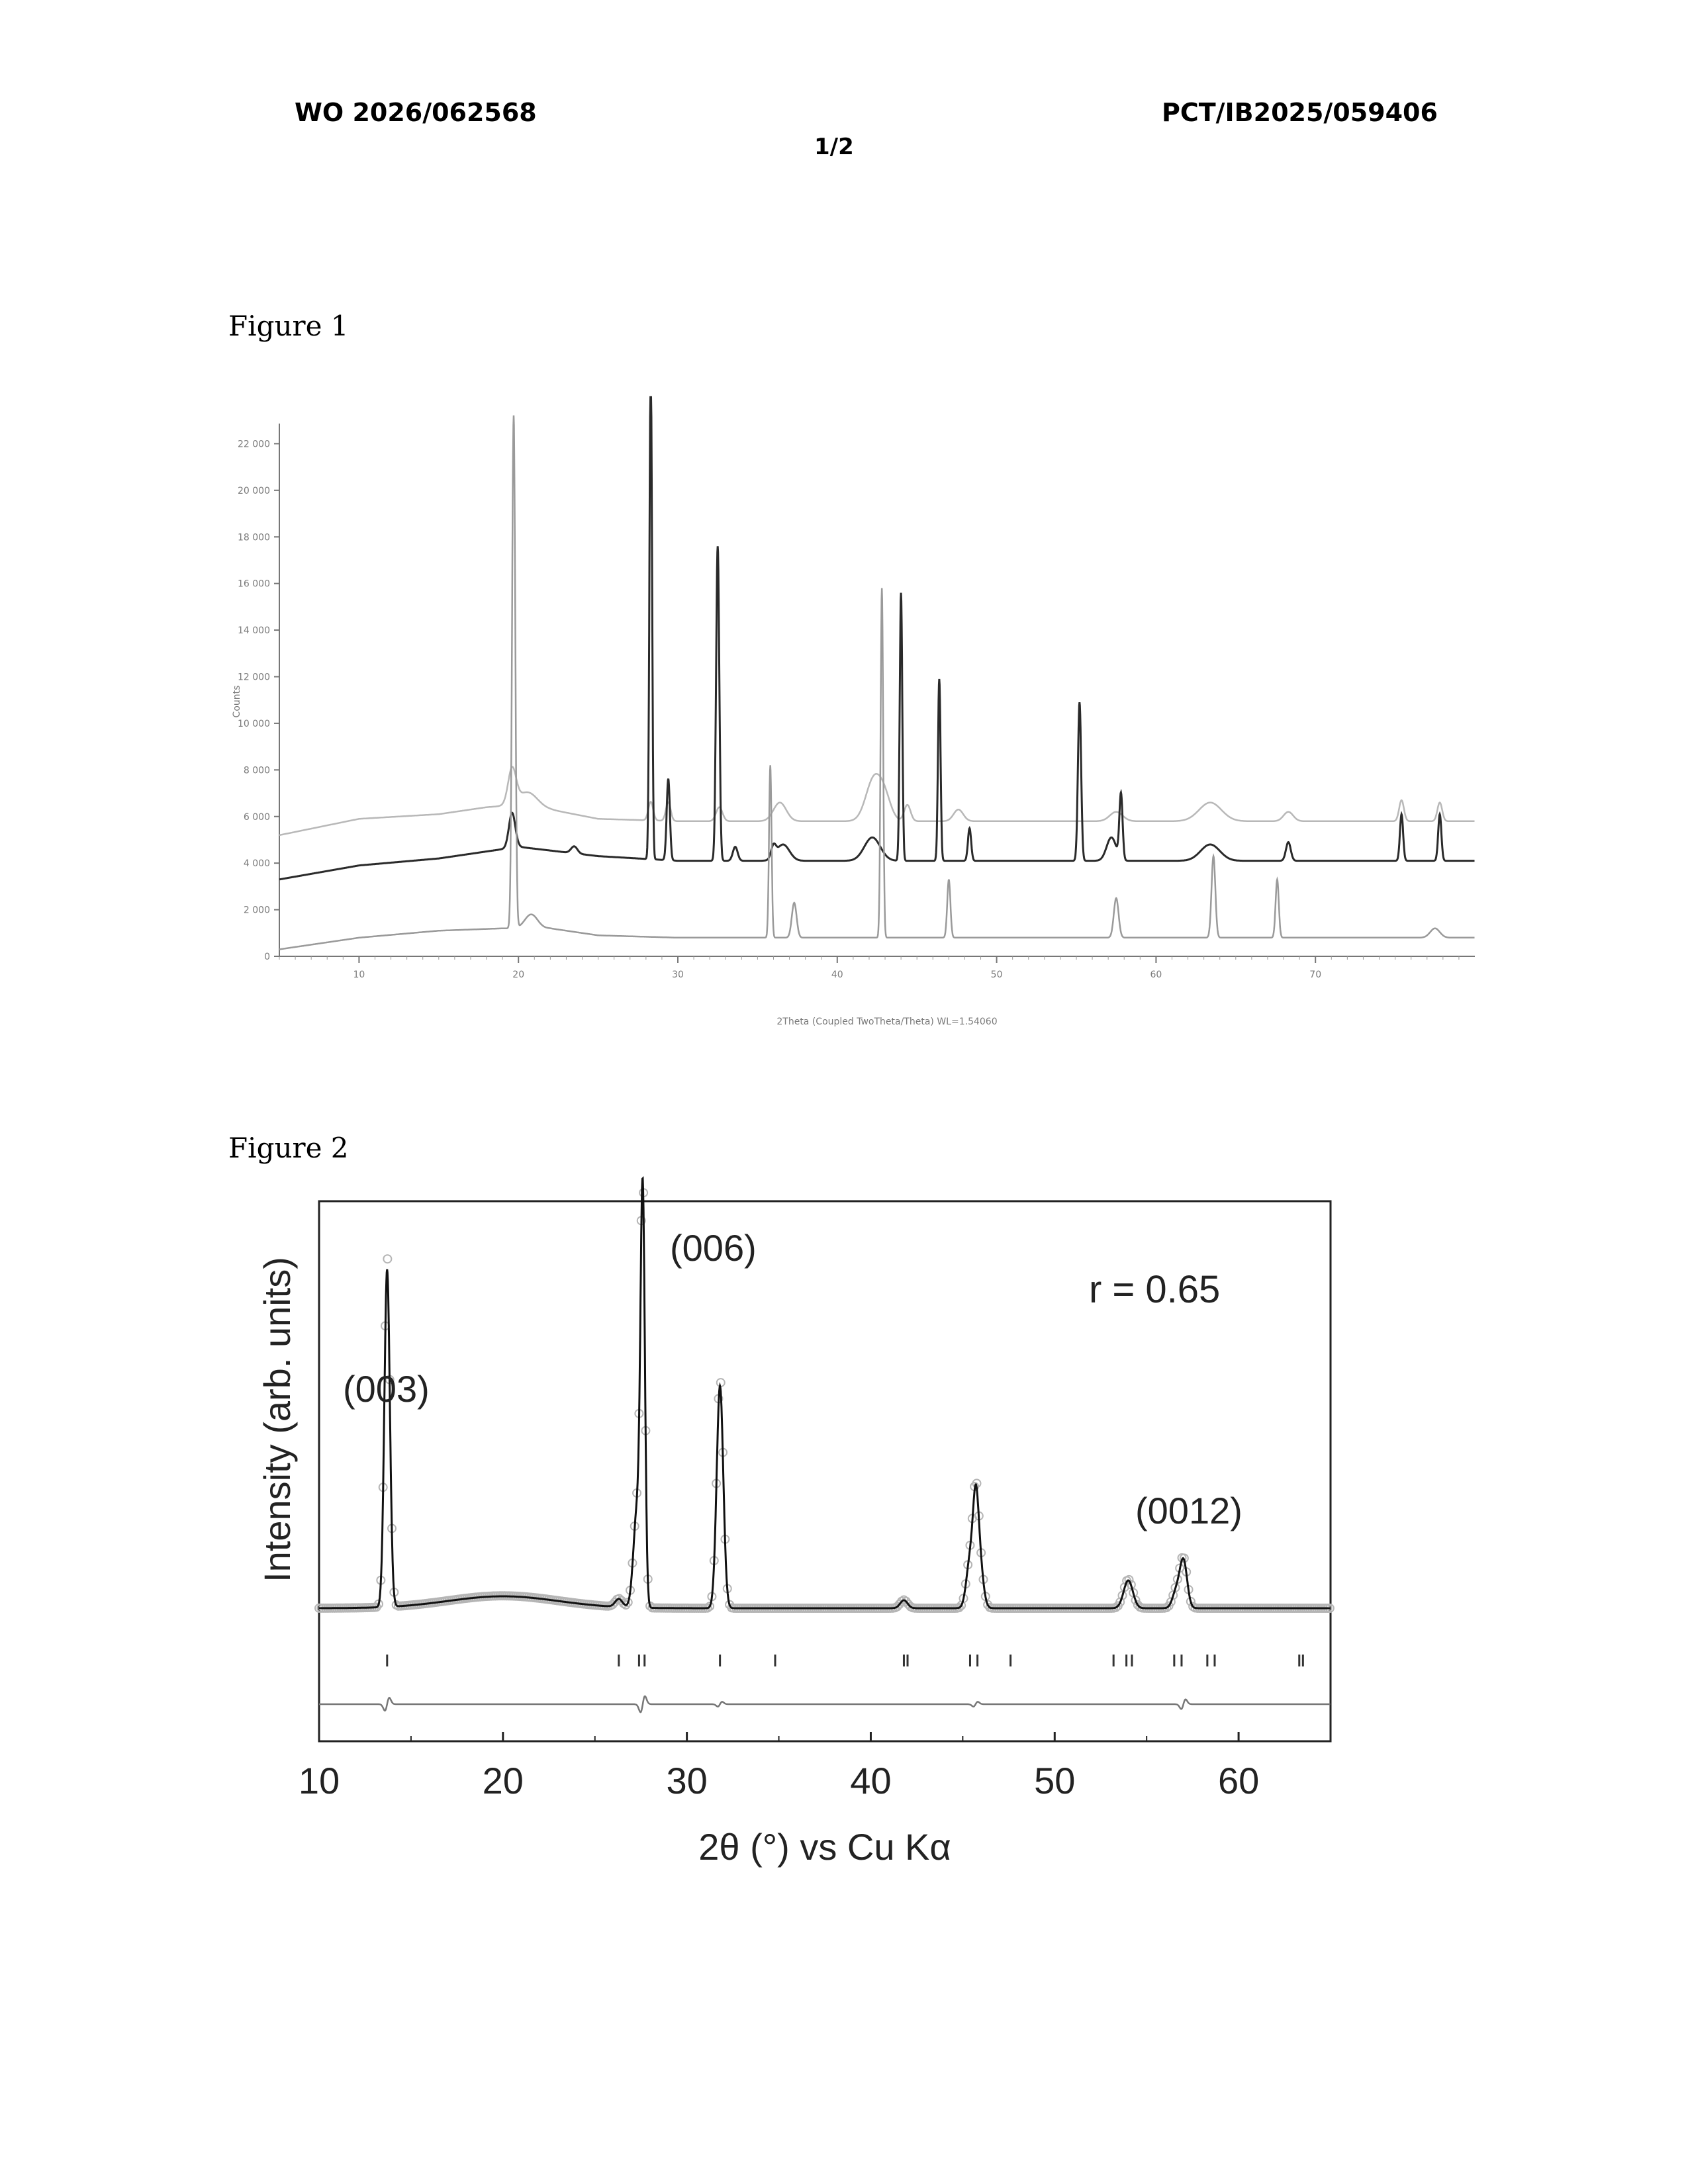  What do you see at coordinates (254, 630) in the screenshot?
I see `figure-1-y-tick-label: 14 000` at bounding box center [254, 630].